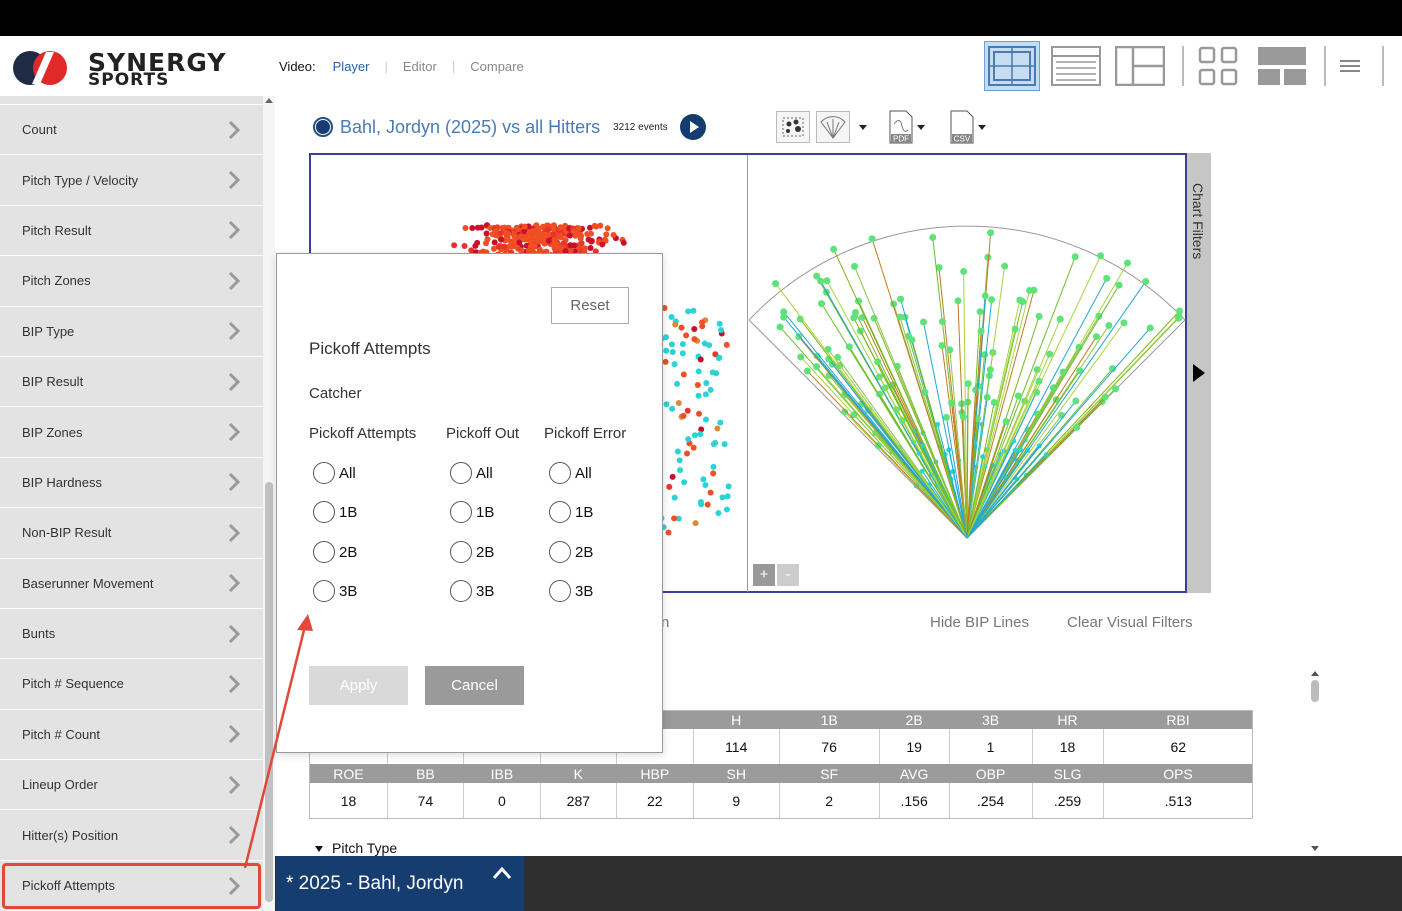 The image size is (1402, 911). What do you see at coordinates (40, 68) in the screenshot?
I see `logo-mark-icon` at bounding box center [40, 68].